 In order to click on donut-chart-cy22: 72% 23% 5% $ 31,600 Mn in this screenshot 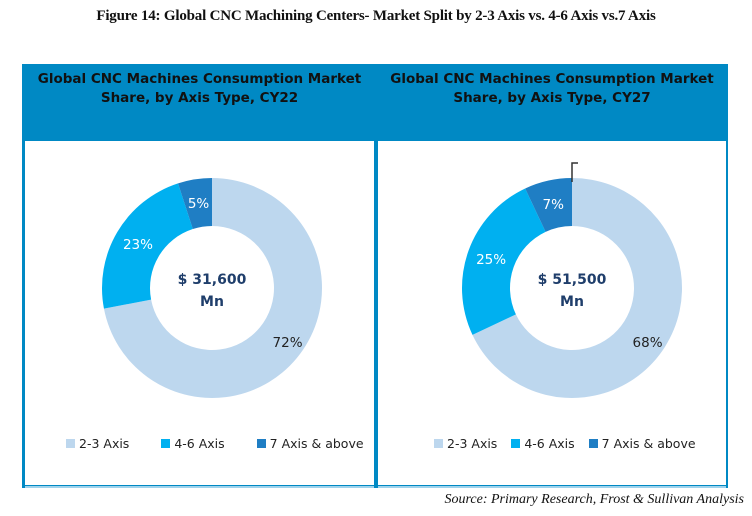, I will do `click(212, 288)`.